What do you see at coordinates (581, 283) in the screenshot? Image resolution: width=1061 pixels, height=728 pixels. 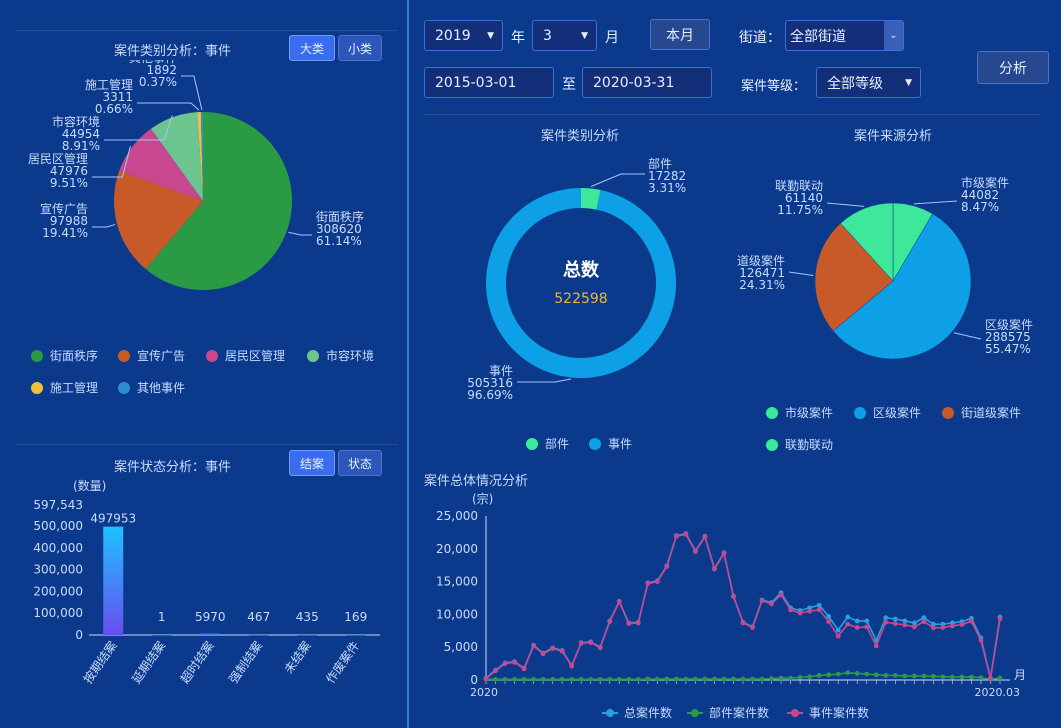 I see `donut-slice` at bounding box center [581, 283].